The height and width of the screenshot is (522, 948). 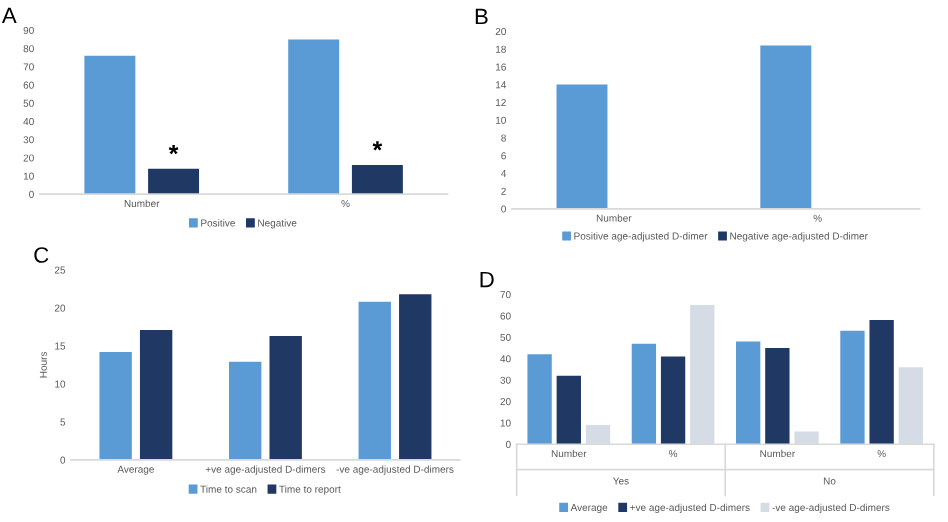 What do you see at coordinates (41, 255) in the screenshot?
I see `chart-title: C` at bounding box center [41, 255].